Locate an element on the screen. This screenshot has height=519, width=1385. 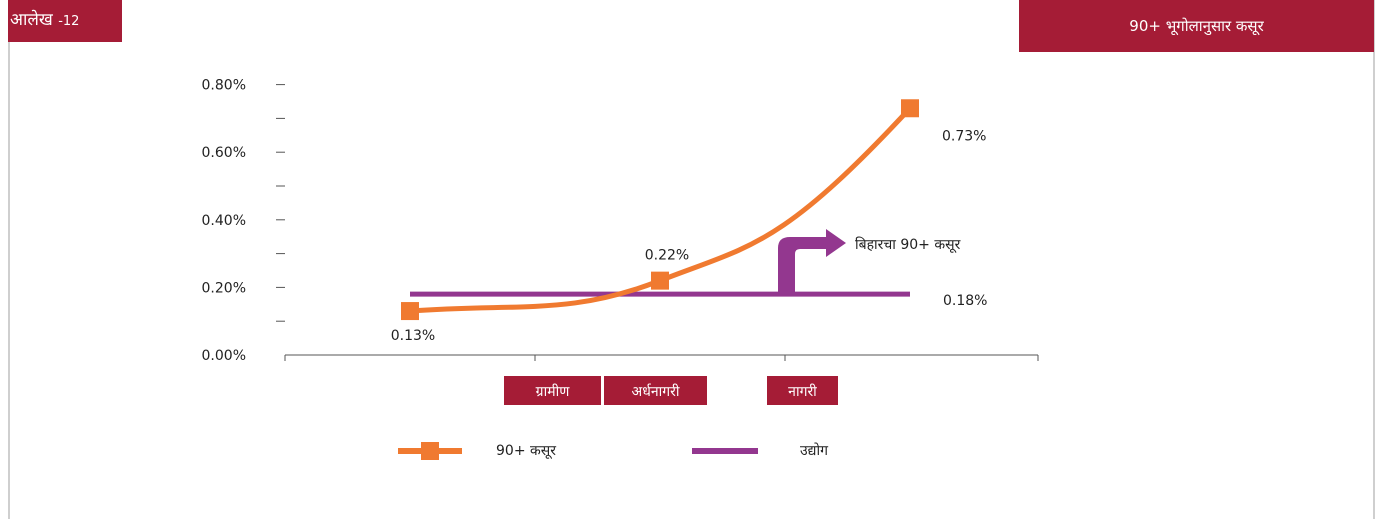
legend-label-bihar: 90+ कसूर is located at coordinates (526, 451).